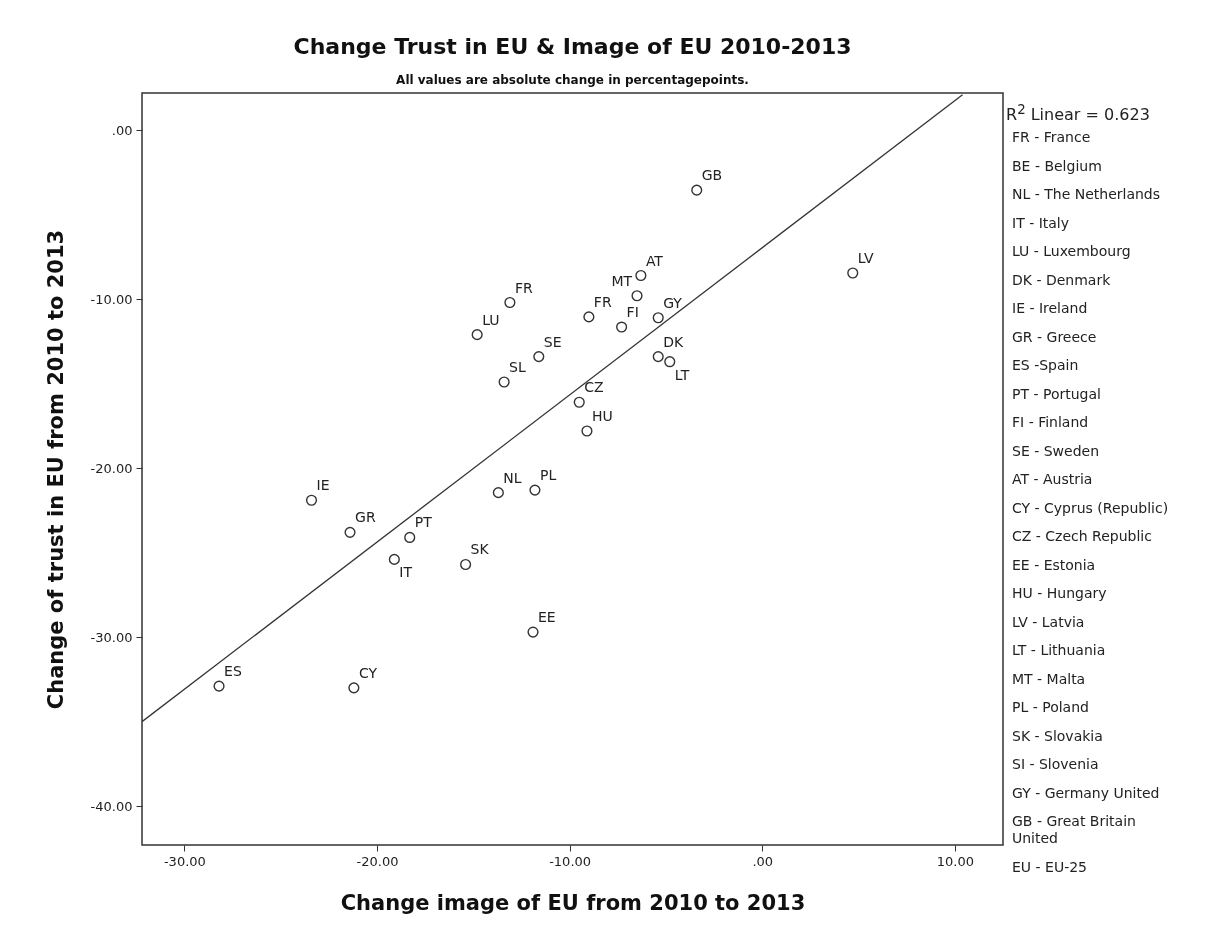 Image resolution: width=1224 pixels, height=929 pixels. Describe the element at coordinates (573, 902) in the screenshot. I see `x-axis-title: Change image of EU from 2010 to 2013` at that location.